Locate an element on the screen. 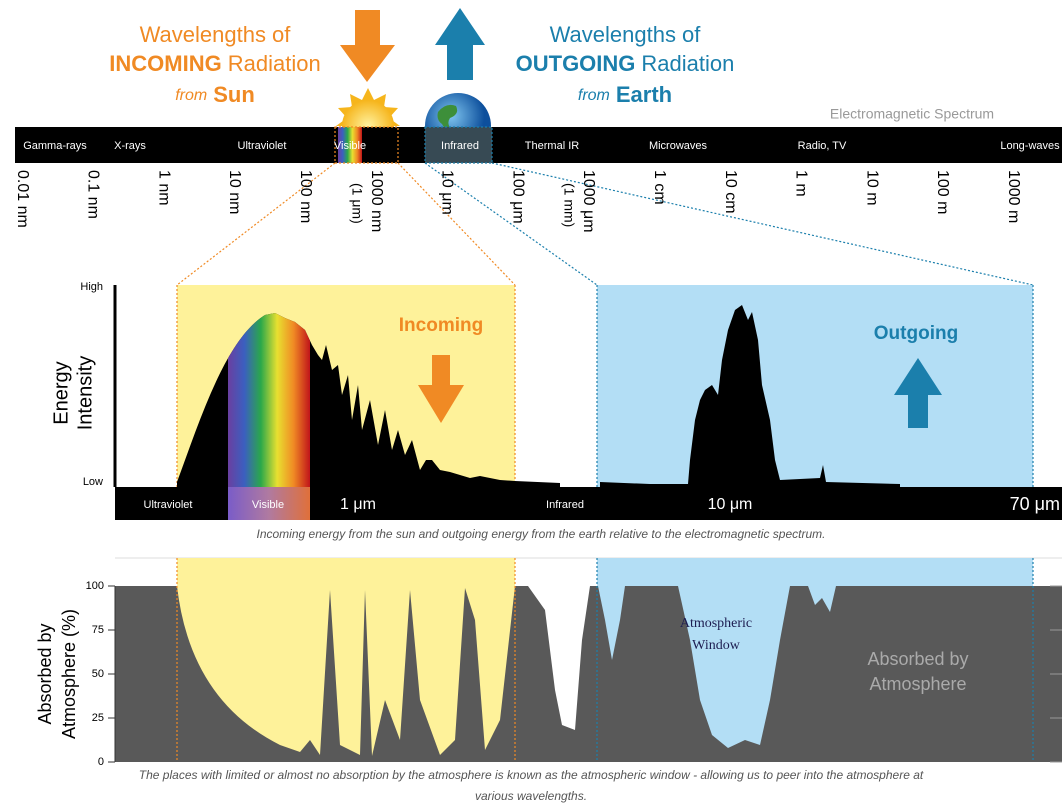  band-label: Thermal IR is located at coordinates (552, 146).